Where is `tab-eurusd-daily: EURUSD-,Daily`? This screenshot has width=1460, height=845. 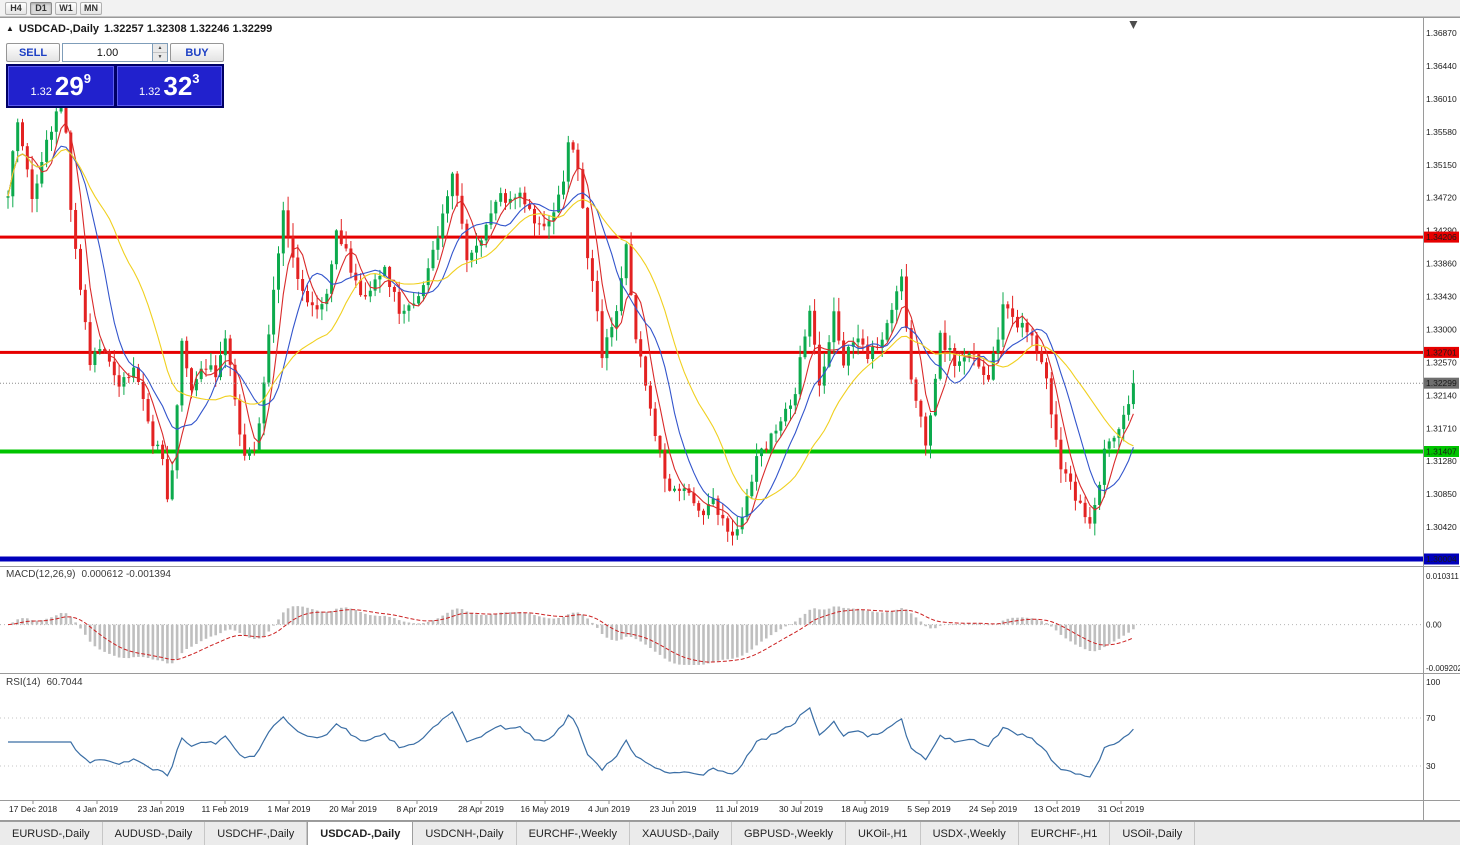
tab-eurusd-daily: EURUSD-,Daily is located at coordinates (51, 833).